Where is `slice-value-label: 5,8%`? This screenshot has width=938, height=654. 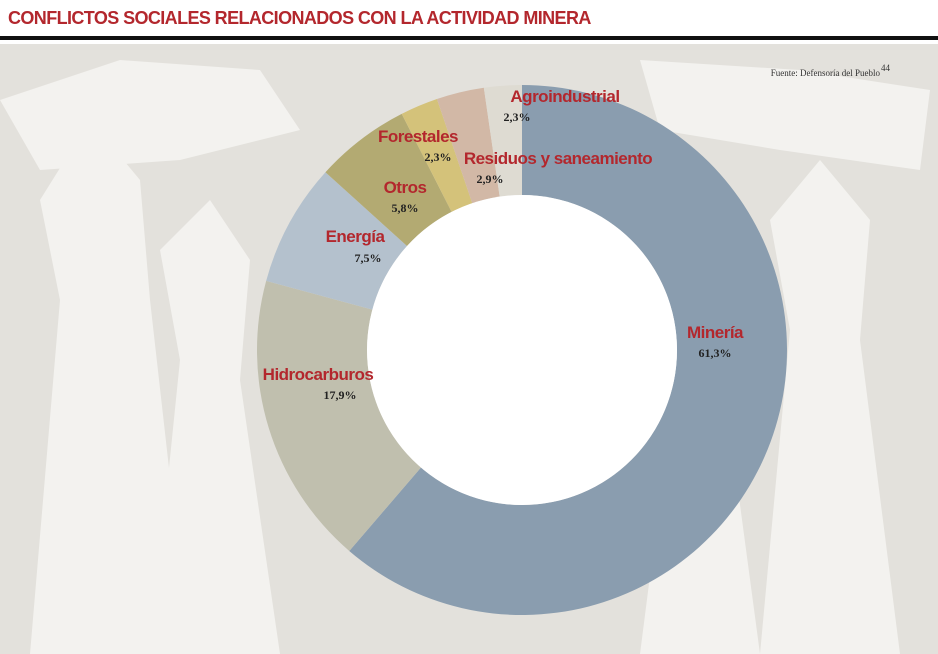
slice-value-label: 5,8% is located at coordinates (405, 208).